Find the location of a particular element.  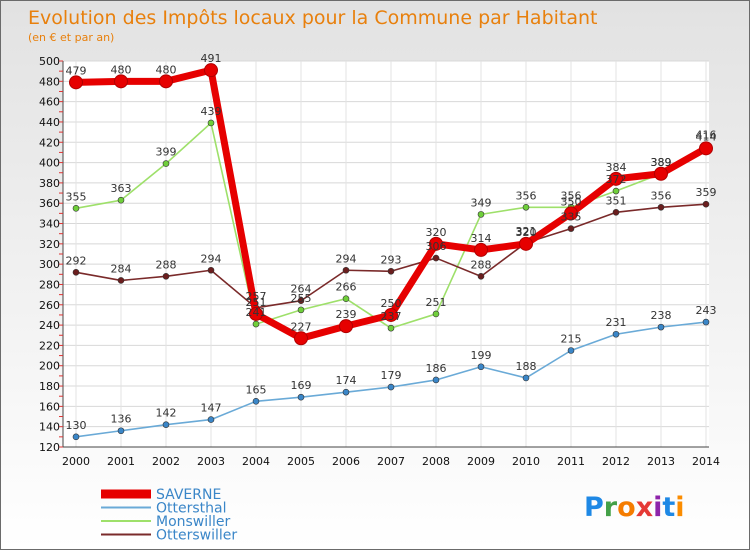

data-label-saverne: 350 is located at coordinates (571, 201).